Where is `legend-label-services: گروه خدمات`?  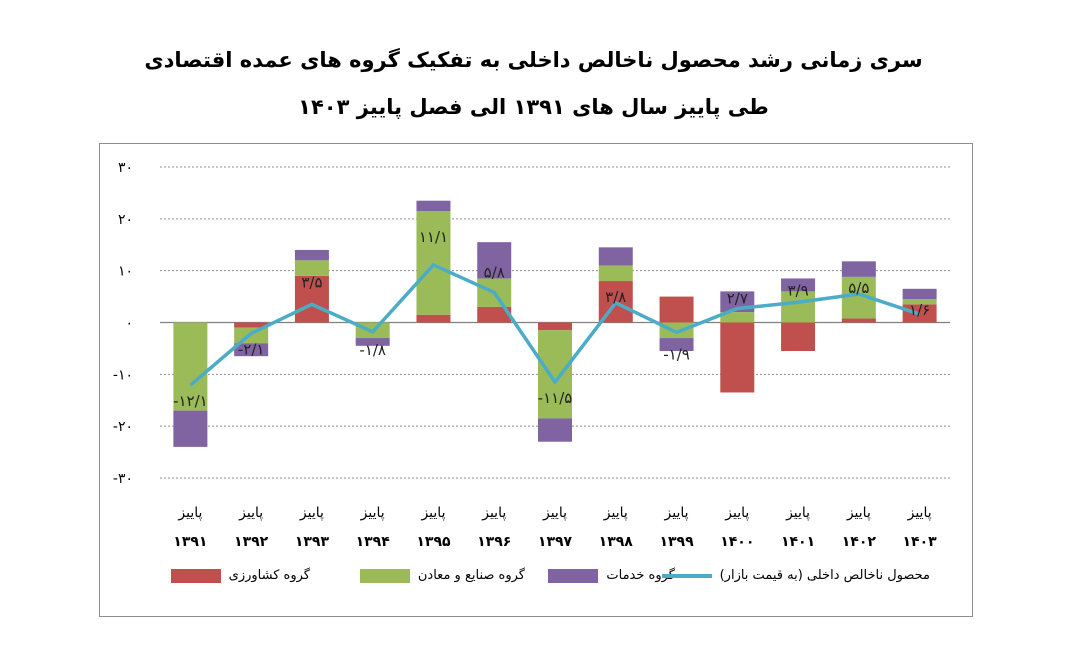
legend-label-services: گروه خدمات is located at coordinates (640, 575).